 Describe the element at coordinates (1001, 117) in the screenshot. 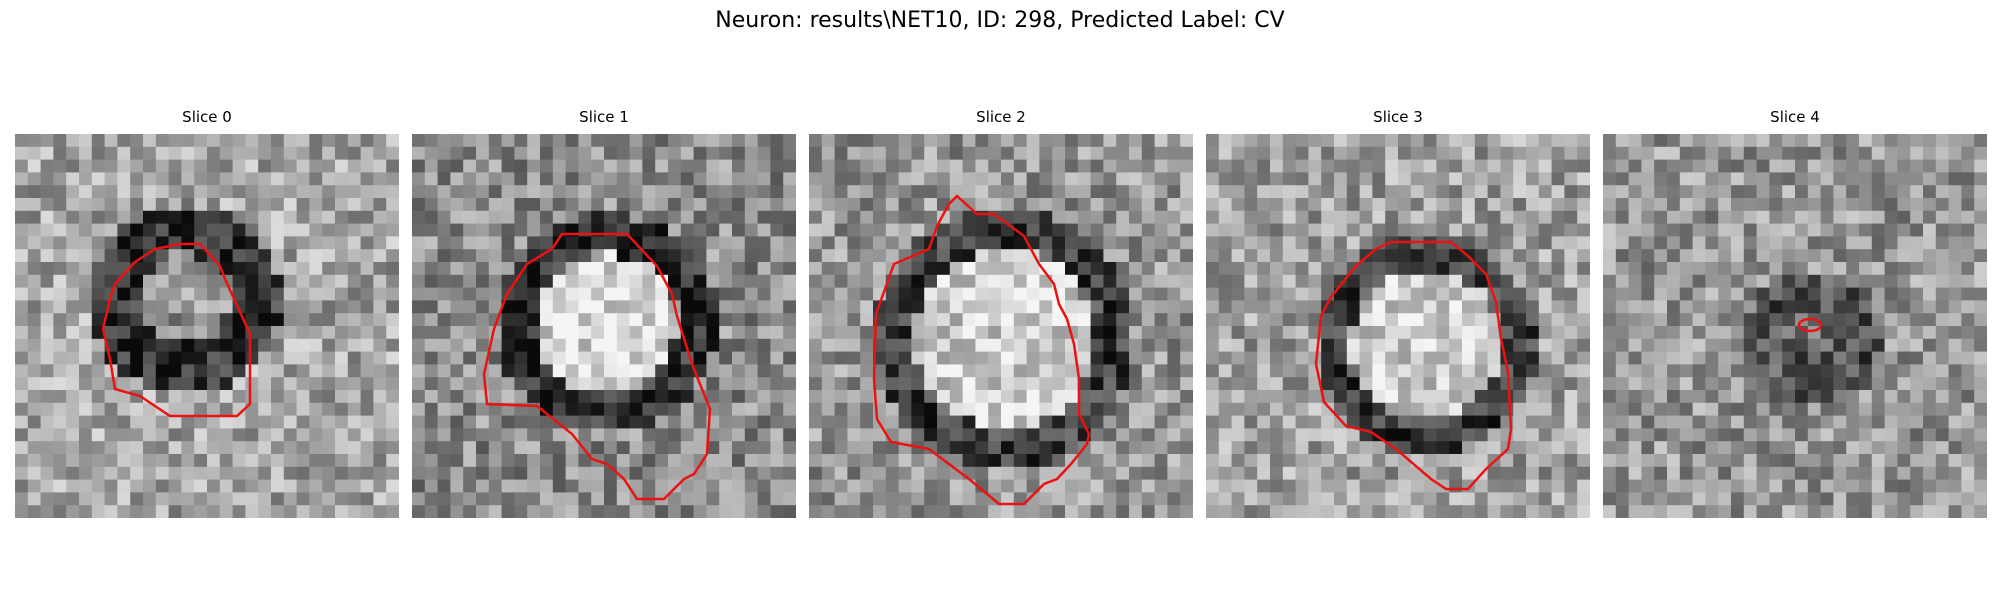

I see `slice-title-2: Slice 2` at that location.